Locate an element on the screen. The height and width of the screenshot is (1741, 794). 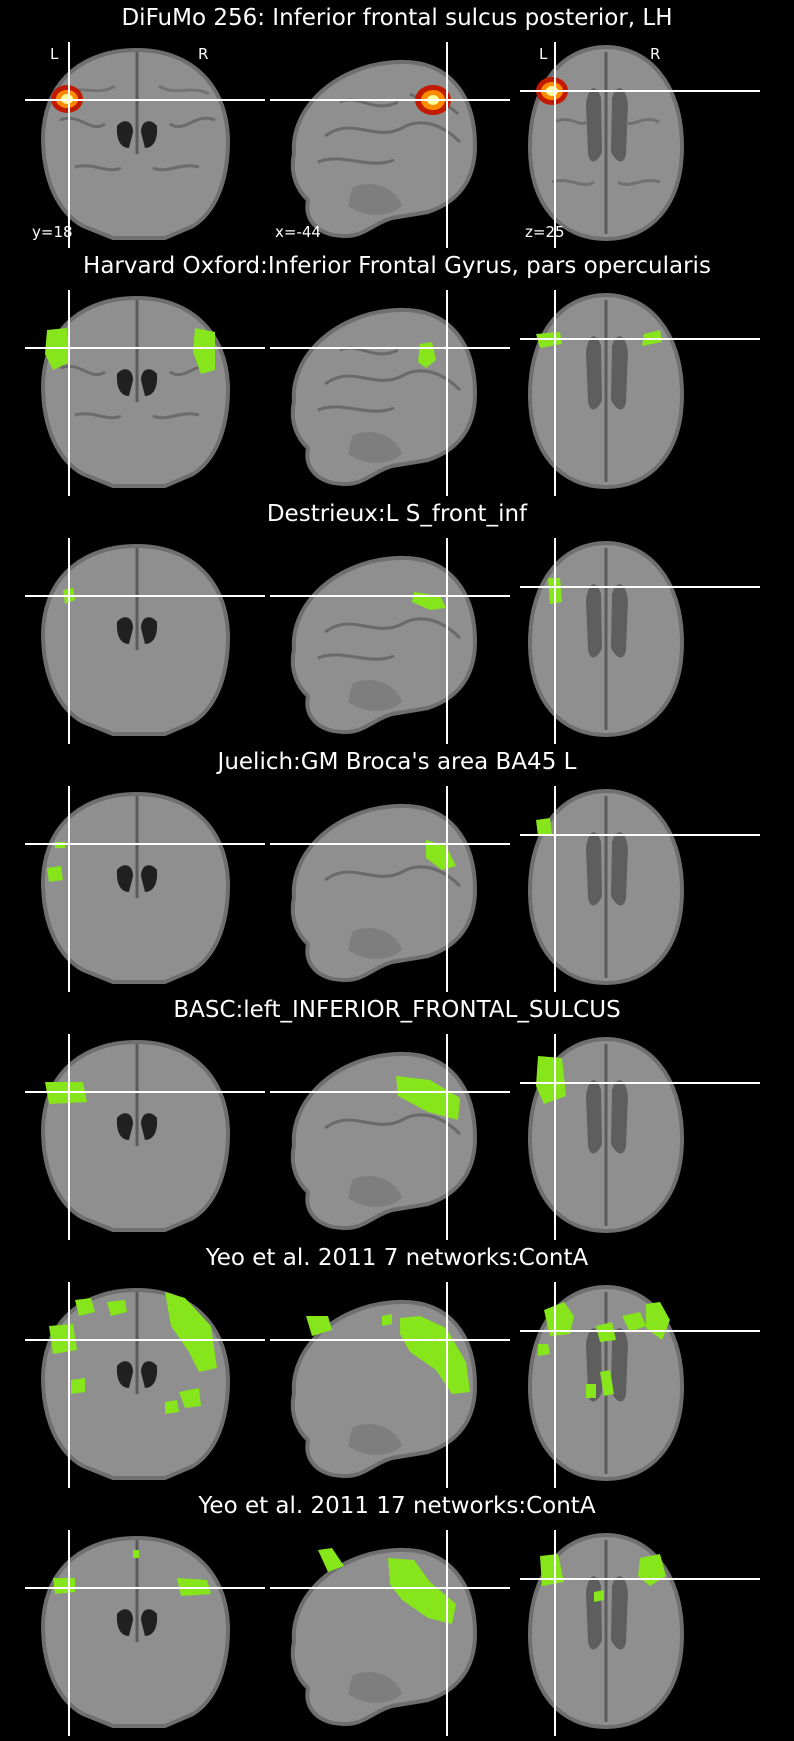
section-title: Juelich:GM Broca's area BA45 L is located at coordinates (397, 762).